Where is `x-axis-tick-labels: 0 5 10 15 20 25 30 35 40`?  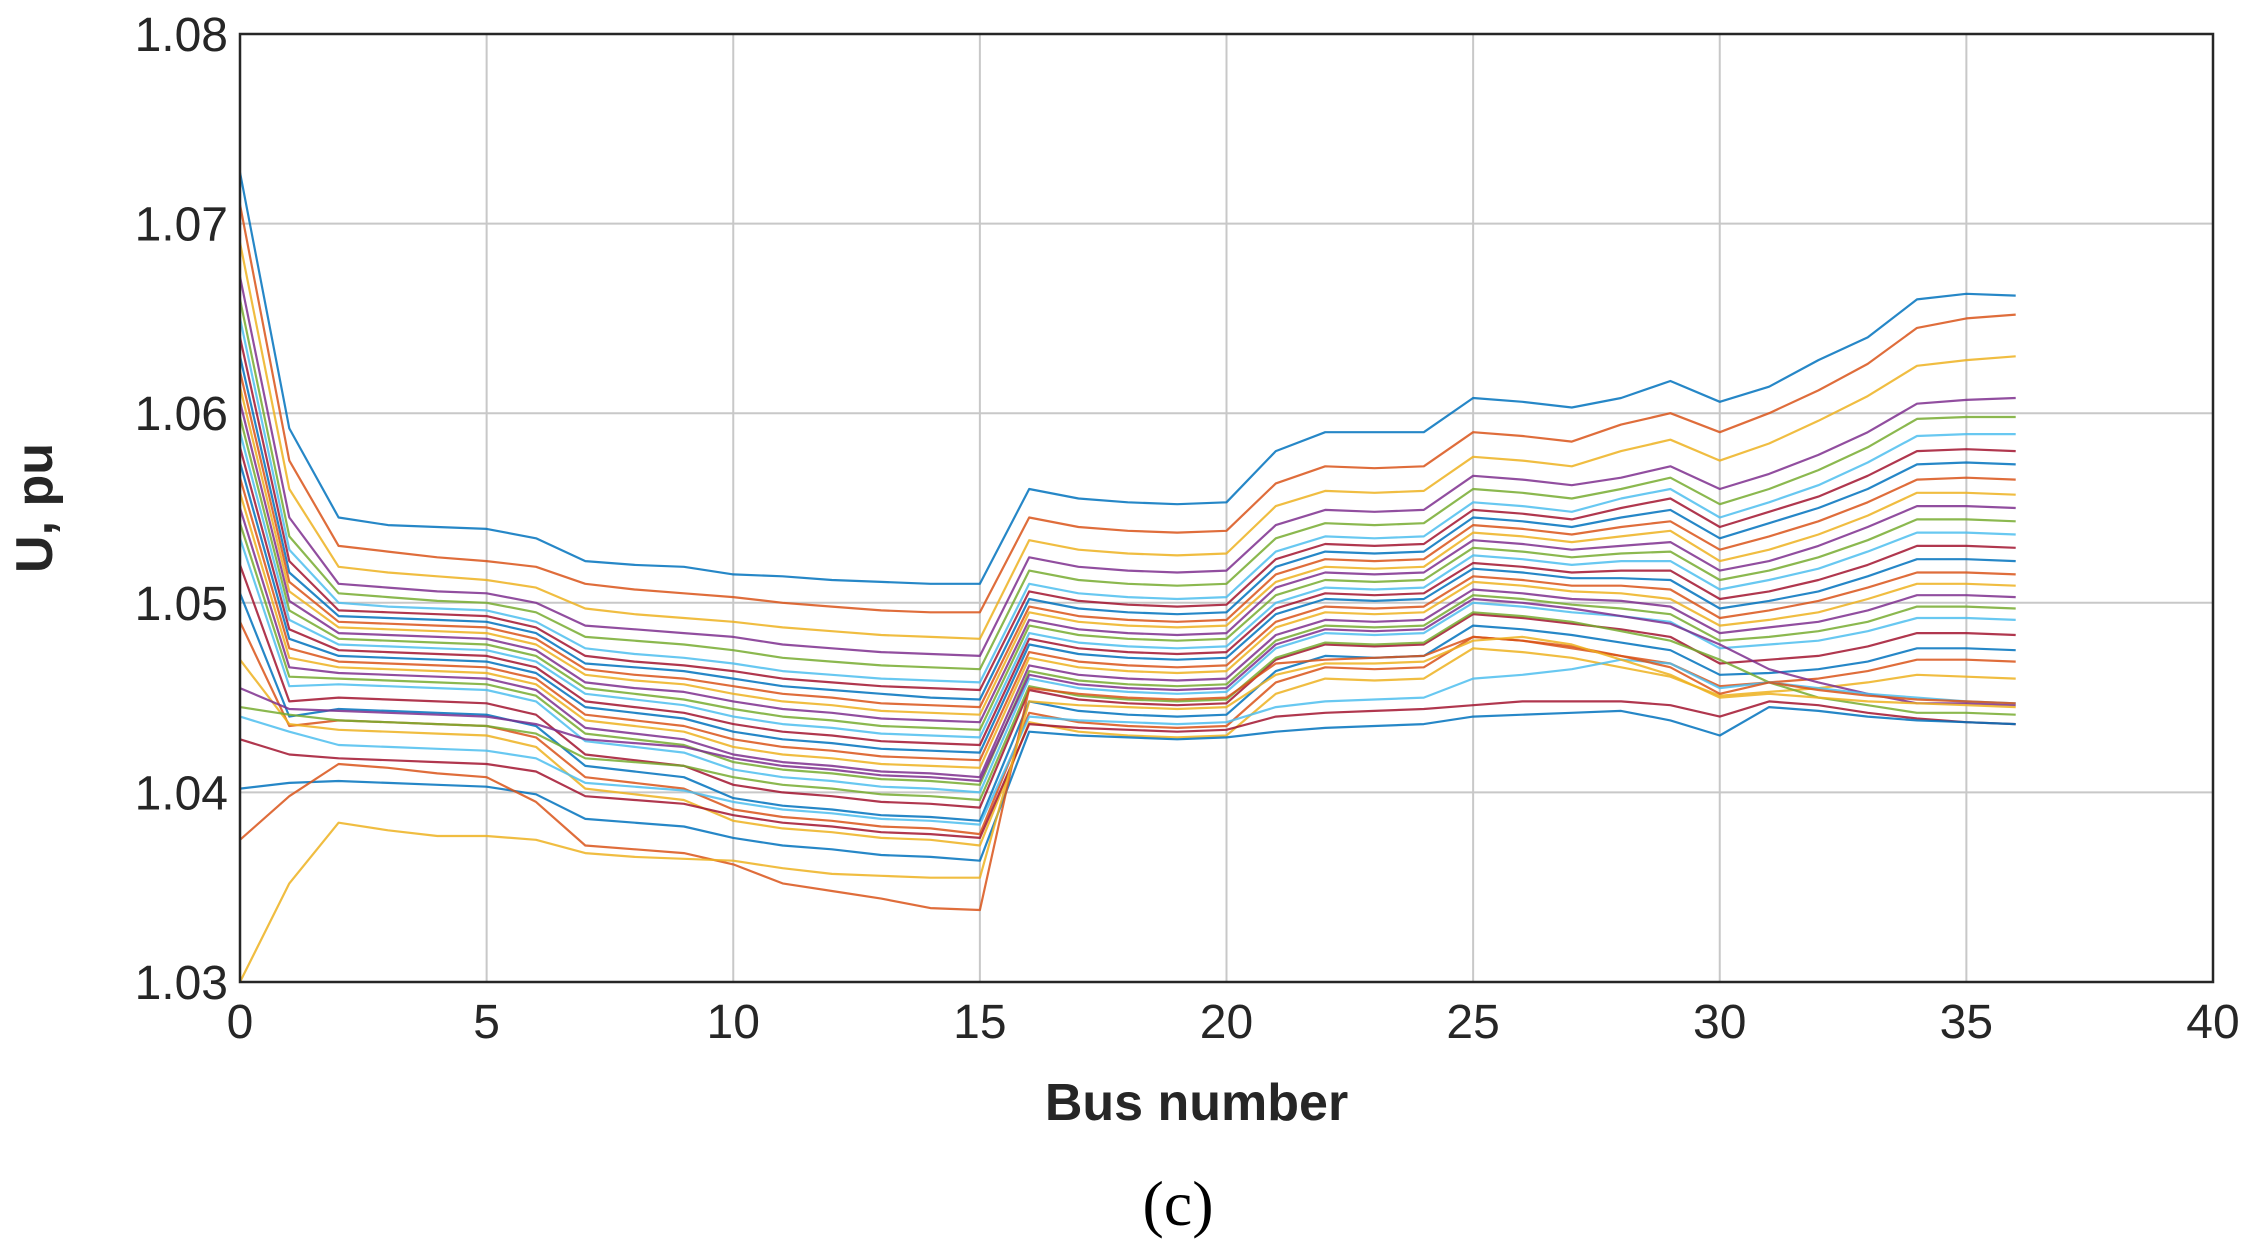
x-axis-tick-labels: 0 5 10 15 20 25 30 35 40 is located at coordinates (1233, 1022).